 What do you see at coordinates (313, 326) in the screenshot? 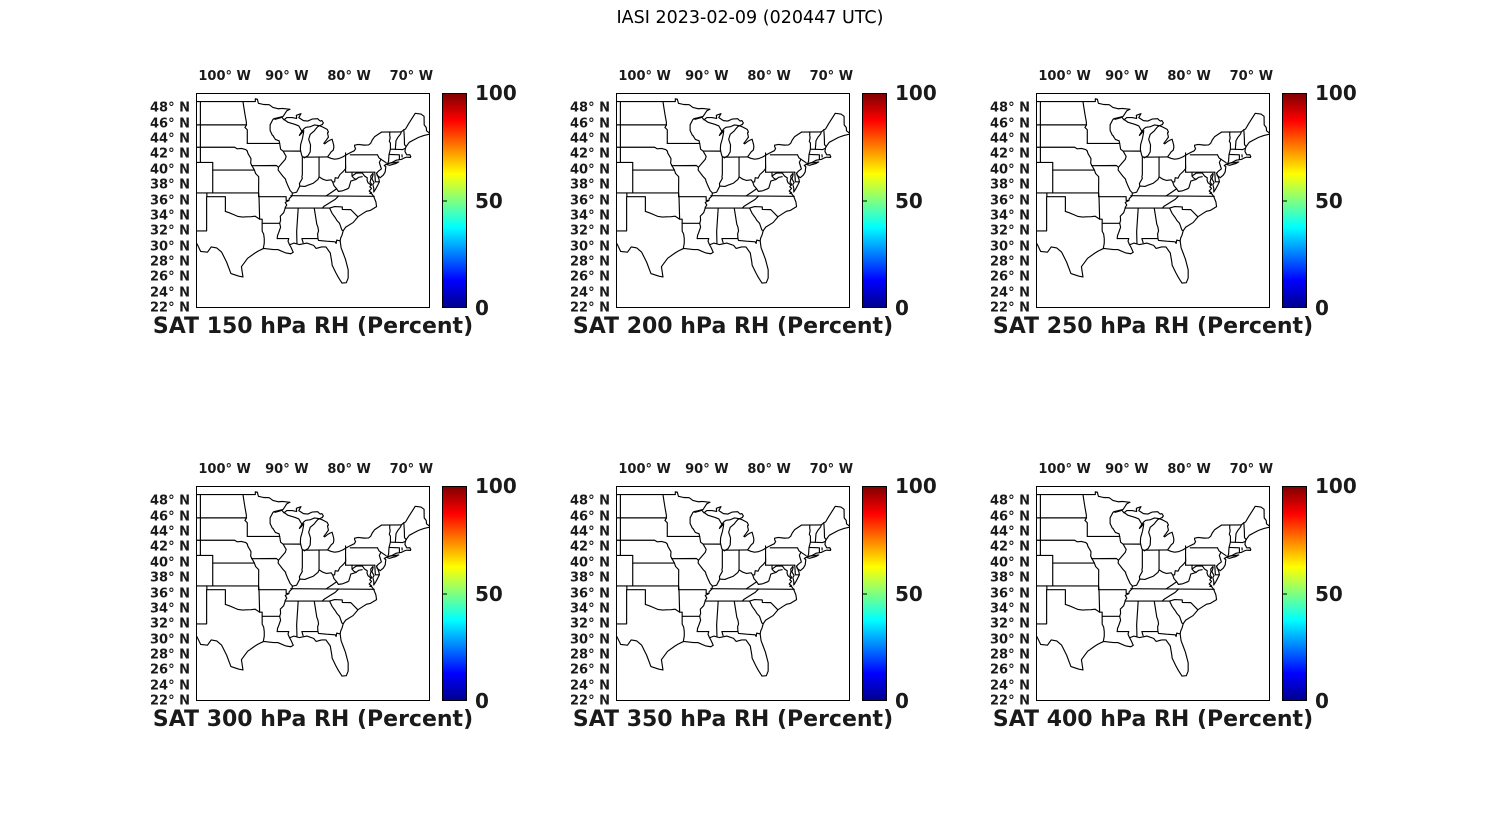
I see `panel-title: SAT 150 hPa RH (Percent)` at bounding box center [313, 326].